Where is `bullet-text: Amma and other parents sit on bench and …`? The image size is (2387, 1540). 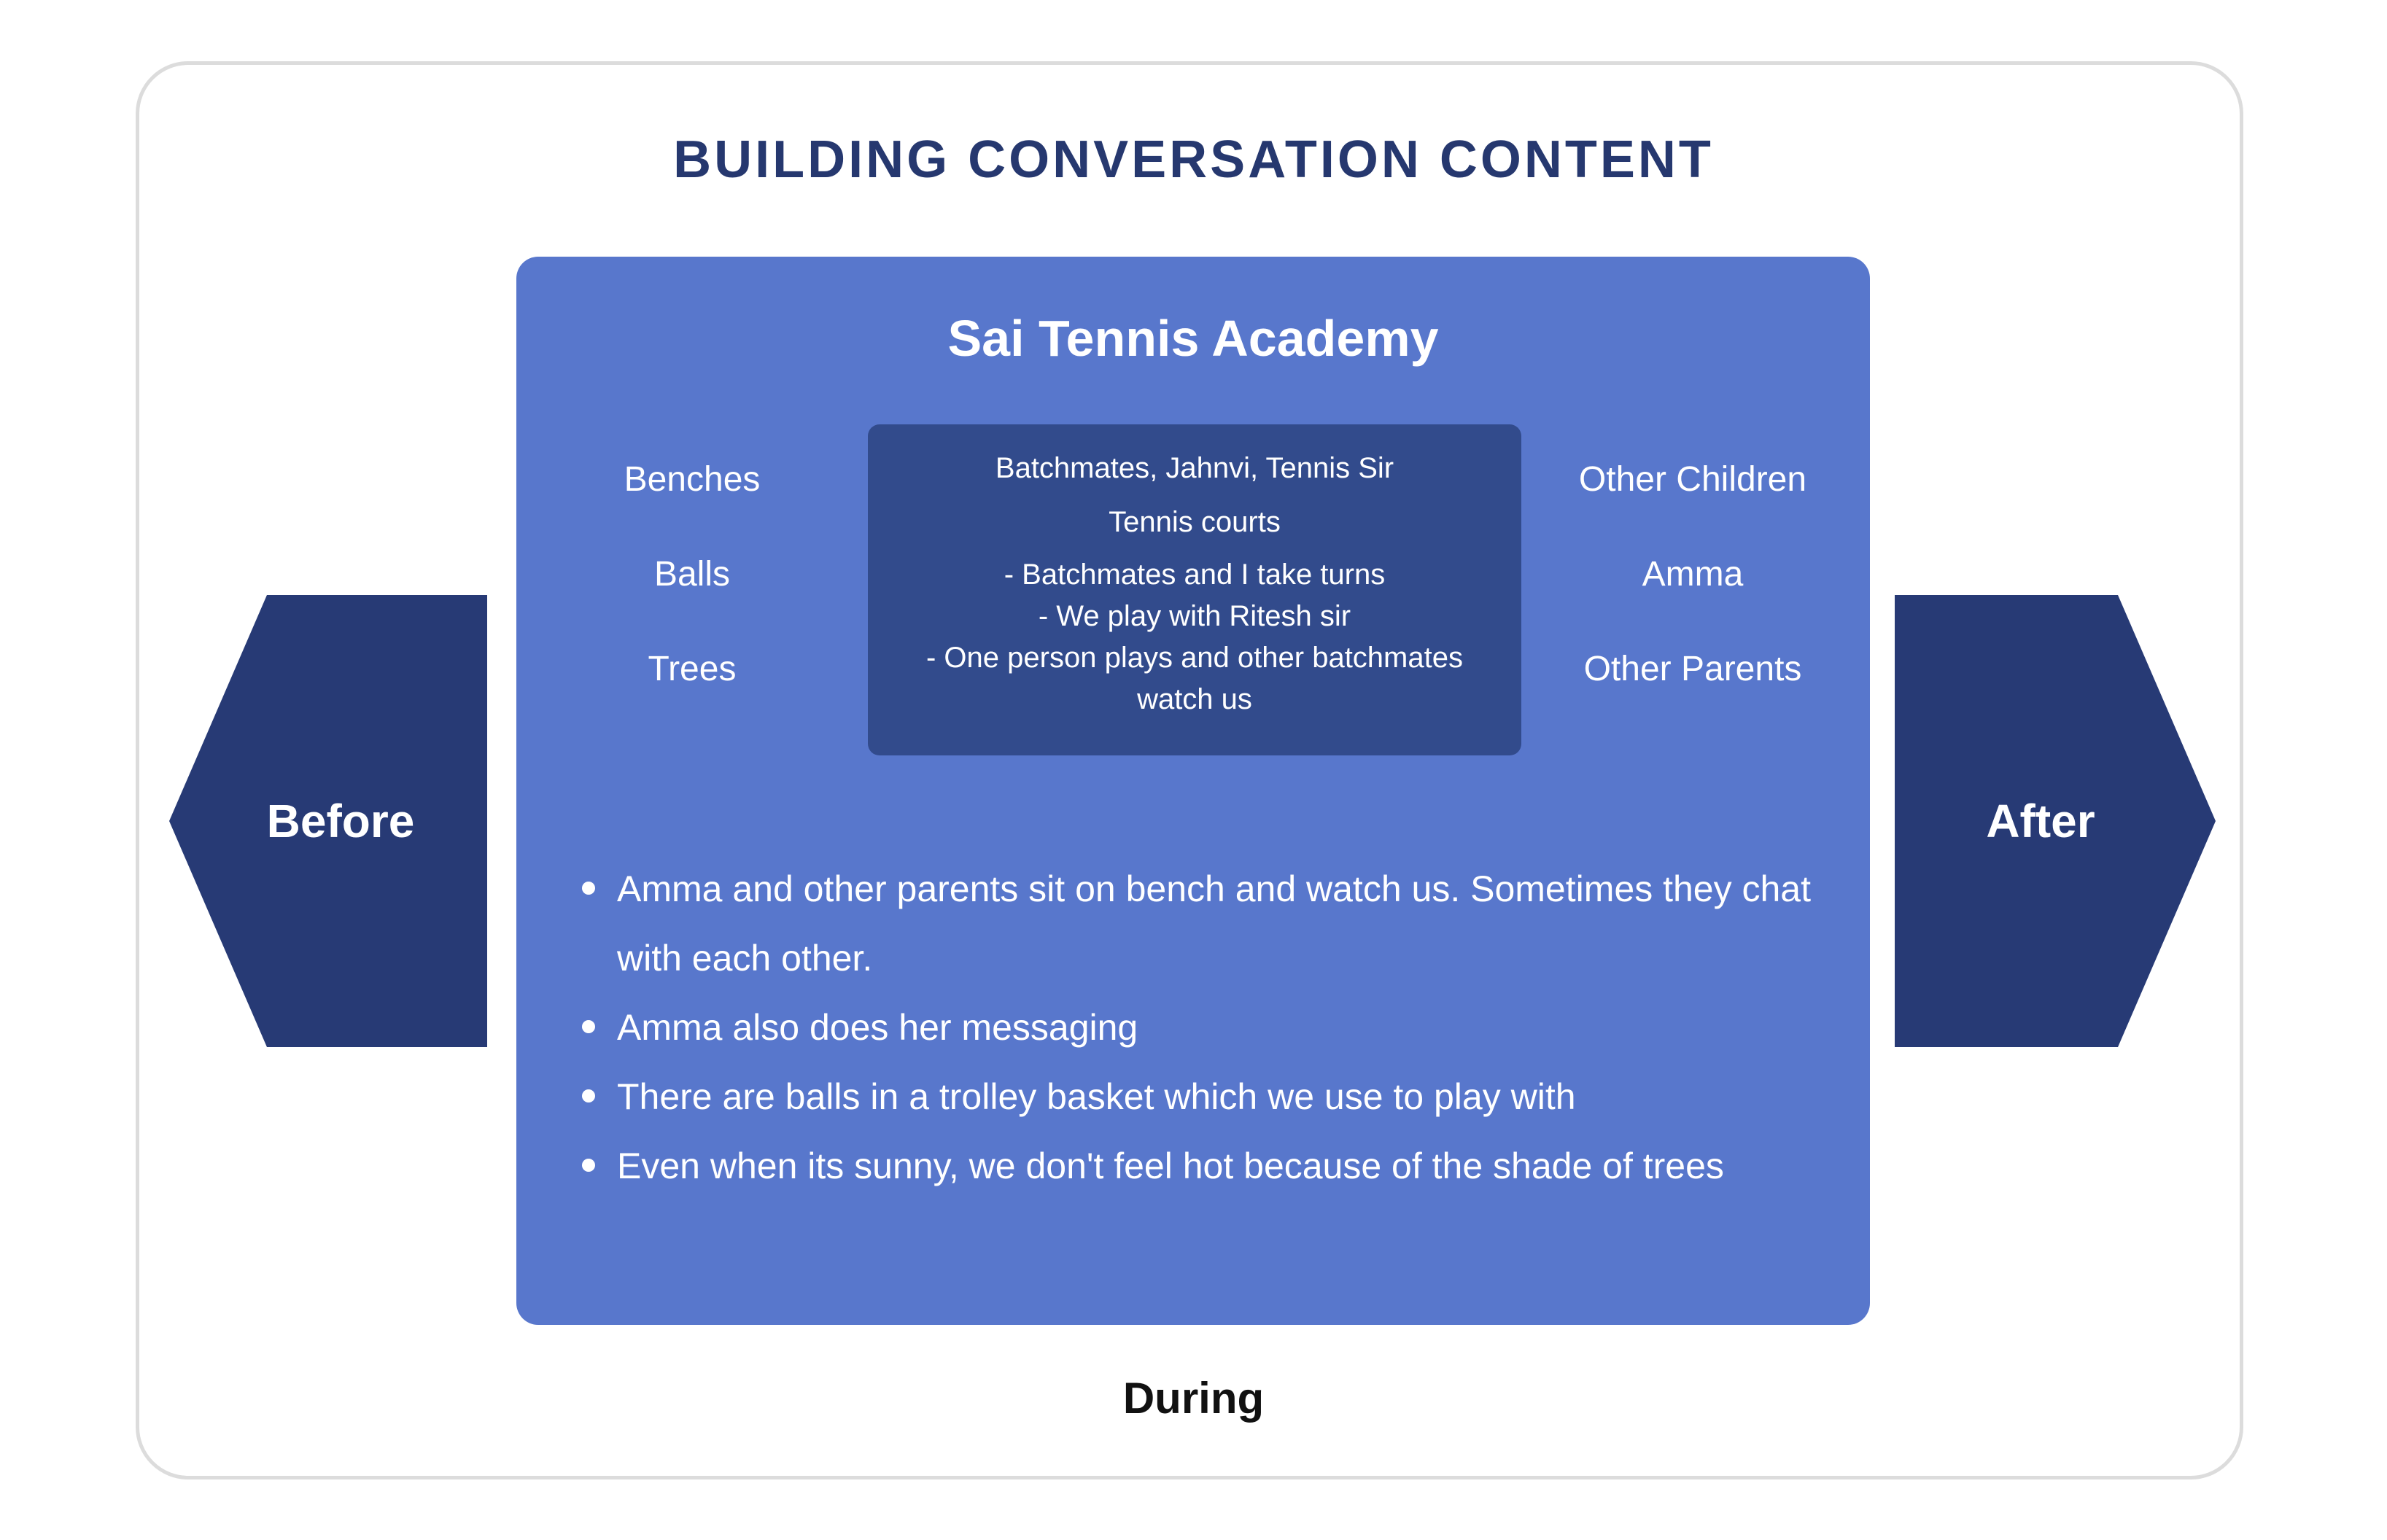
bullet-text: Amma and other parents sit on bench and … is located at coordinates (1214, 923).